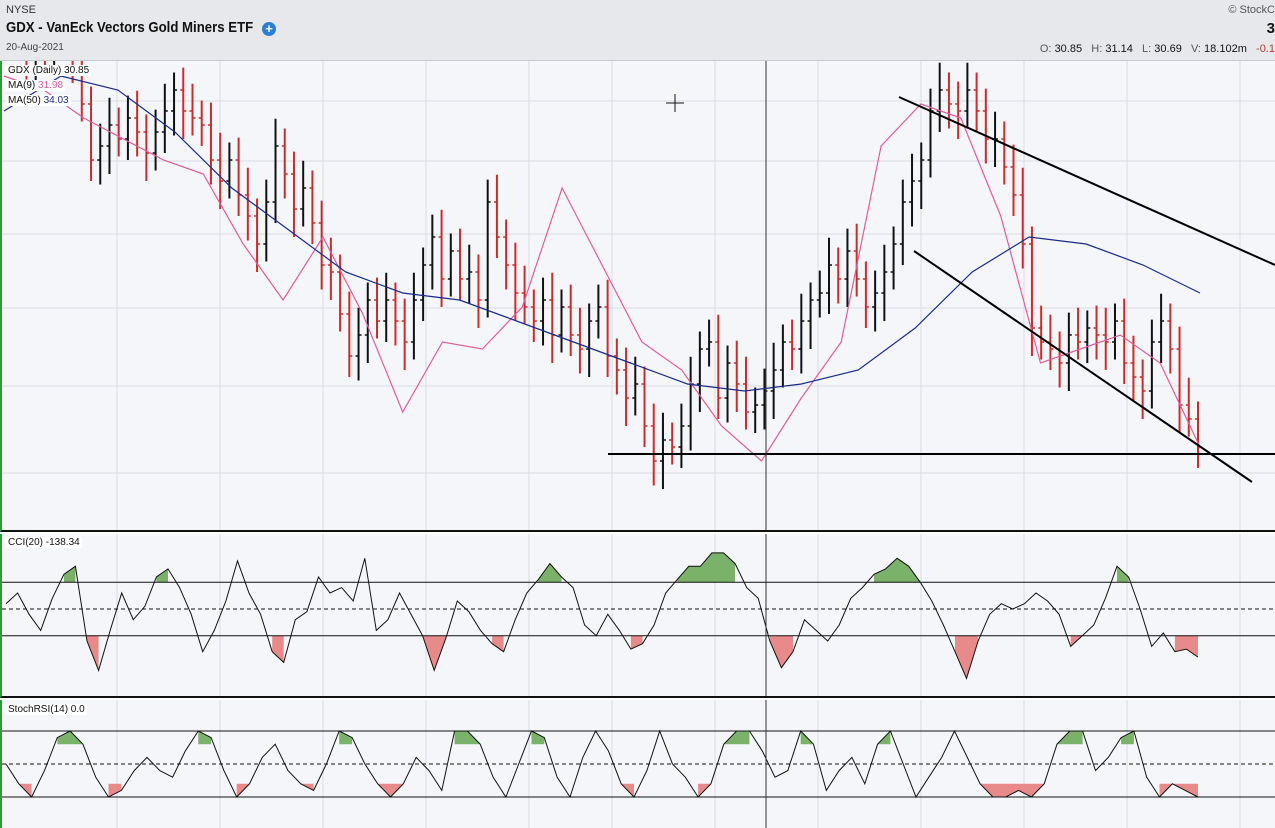 The image size is (1275, 828). Describe the element at coordinates (130, 27) in the screenshot. I see `chart-title: GDX - VanEck Vectors Gold Miners ETF` at that location.